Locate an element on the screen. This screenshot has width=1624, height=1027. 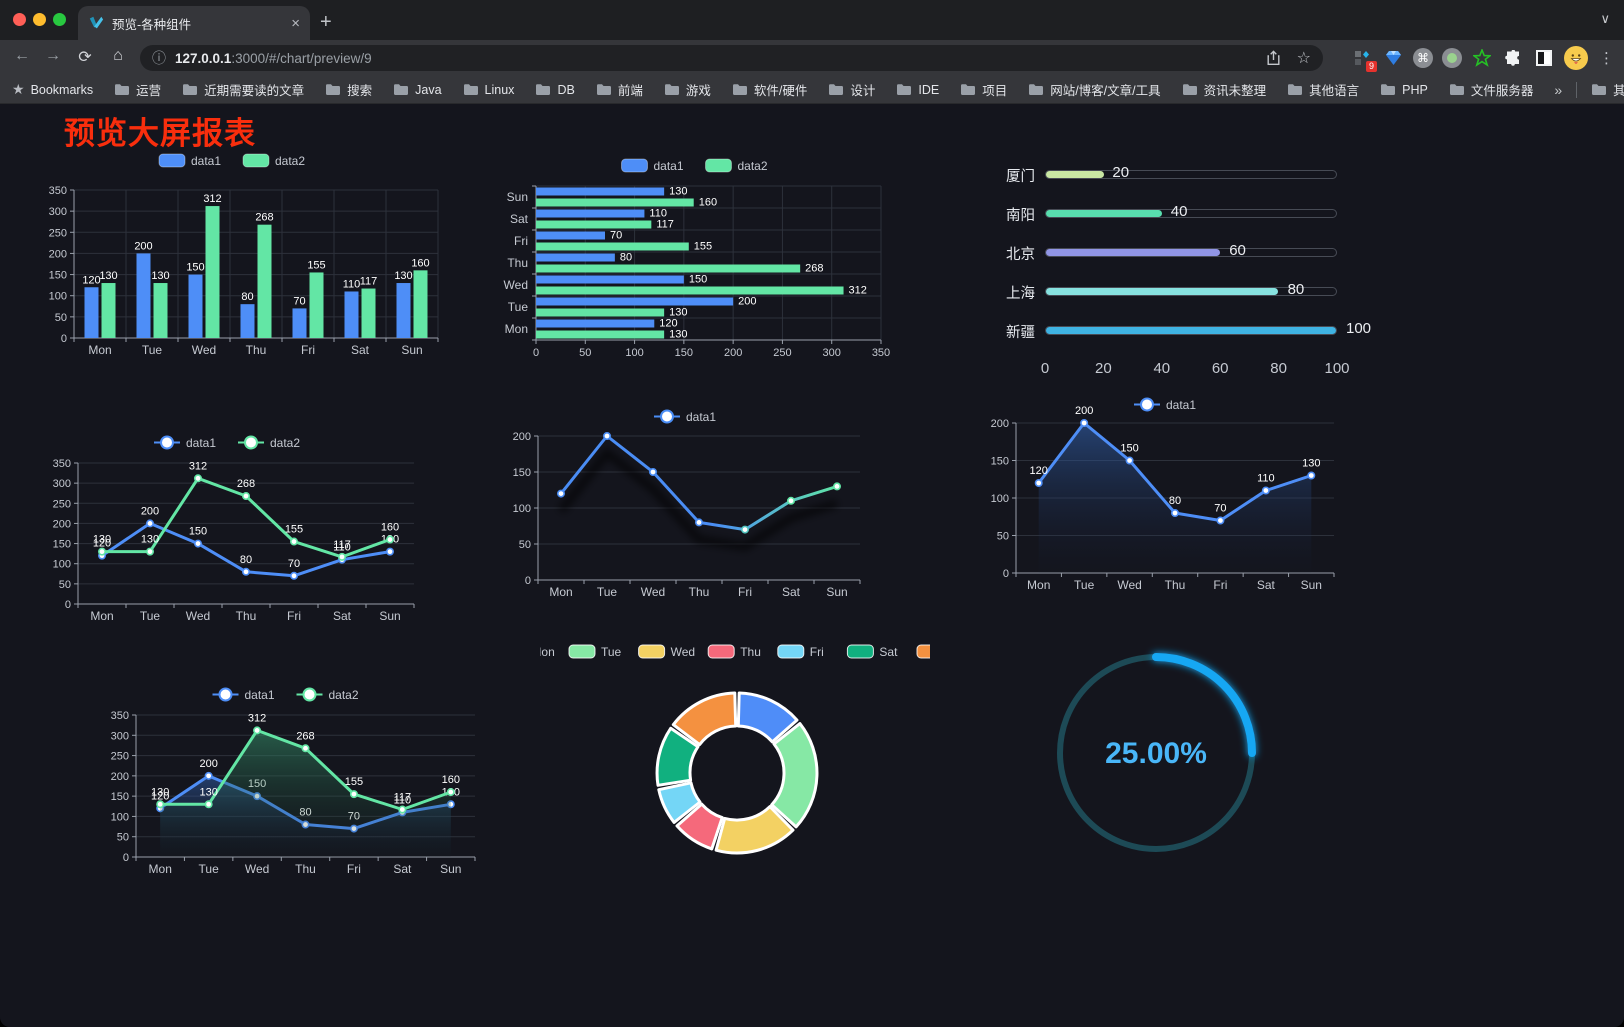
svg-text: 150 is located at coordinates (684, 353).